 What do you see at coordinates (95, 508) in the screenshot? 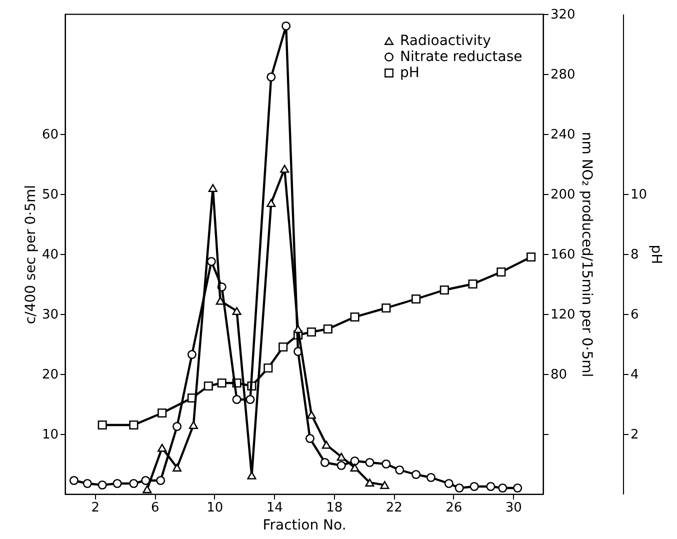
I see `x-tick-label: 2` at bounding box center [95, 508].